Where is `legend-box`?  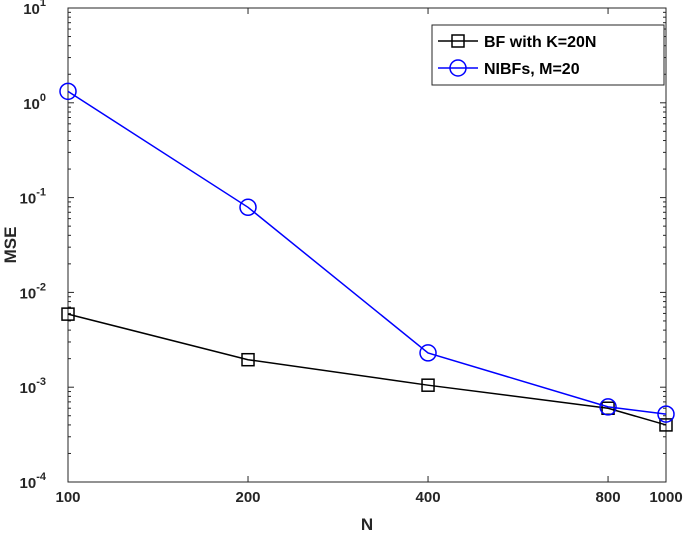
legend-box is located at coordinates (548, 55).